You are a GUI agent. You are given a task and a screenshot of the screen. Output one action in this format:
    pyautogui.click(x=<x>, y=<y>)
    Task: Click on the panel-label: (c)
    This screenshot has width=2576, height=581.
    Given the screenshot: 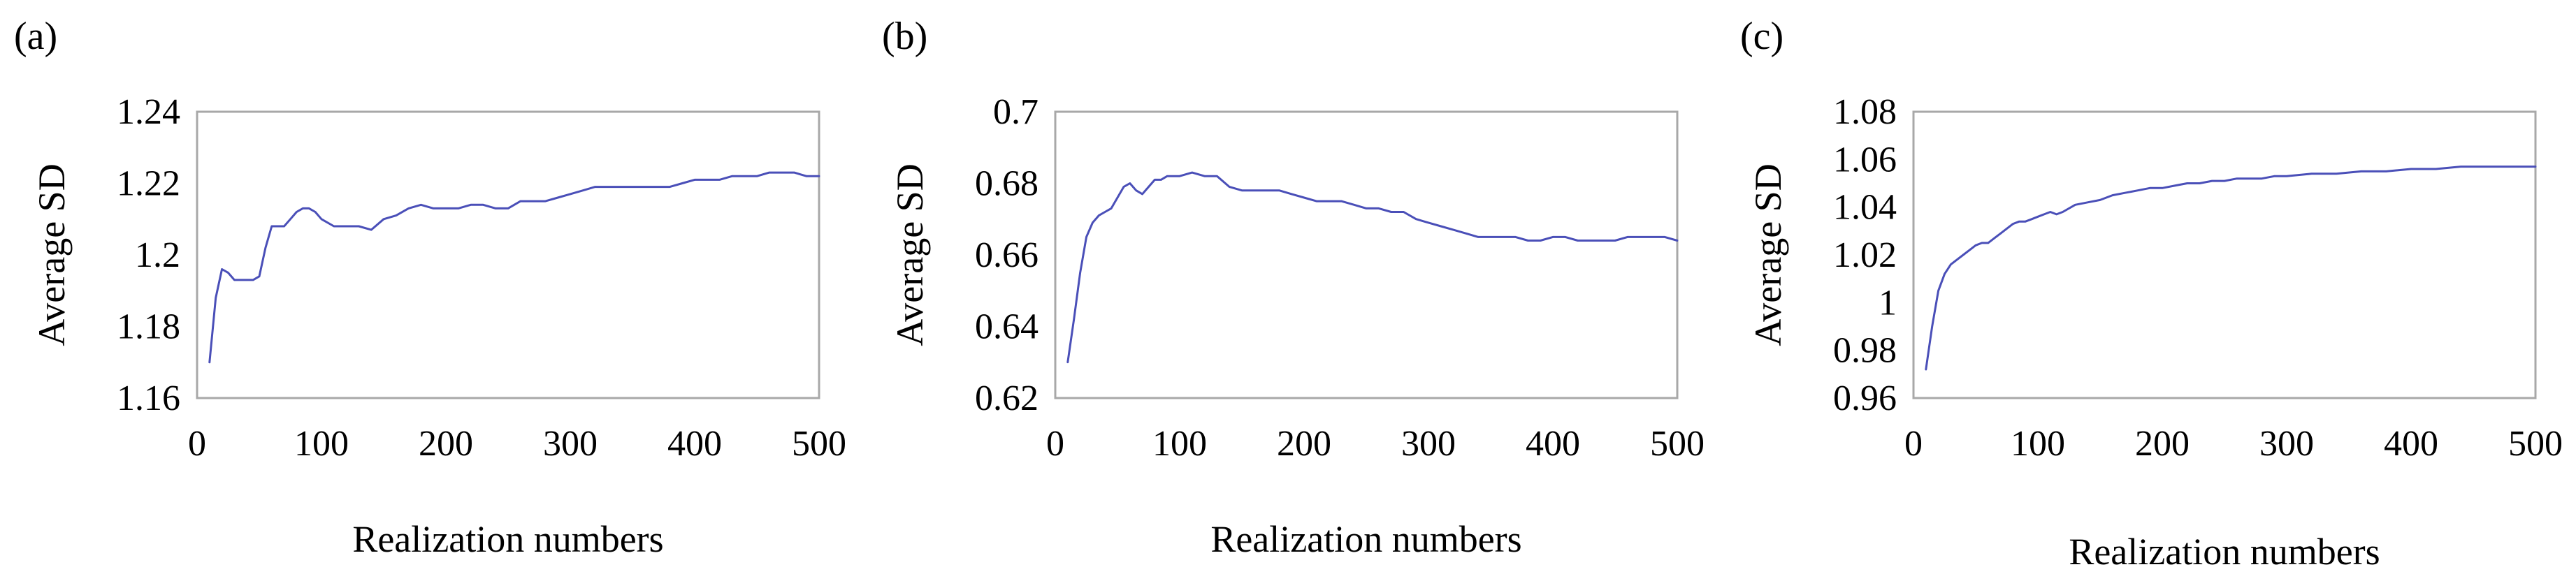 What is the action you would take?
    pyautogui.click(x=1761, y=36)
    